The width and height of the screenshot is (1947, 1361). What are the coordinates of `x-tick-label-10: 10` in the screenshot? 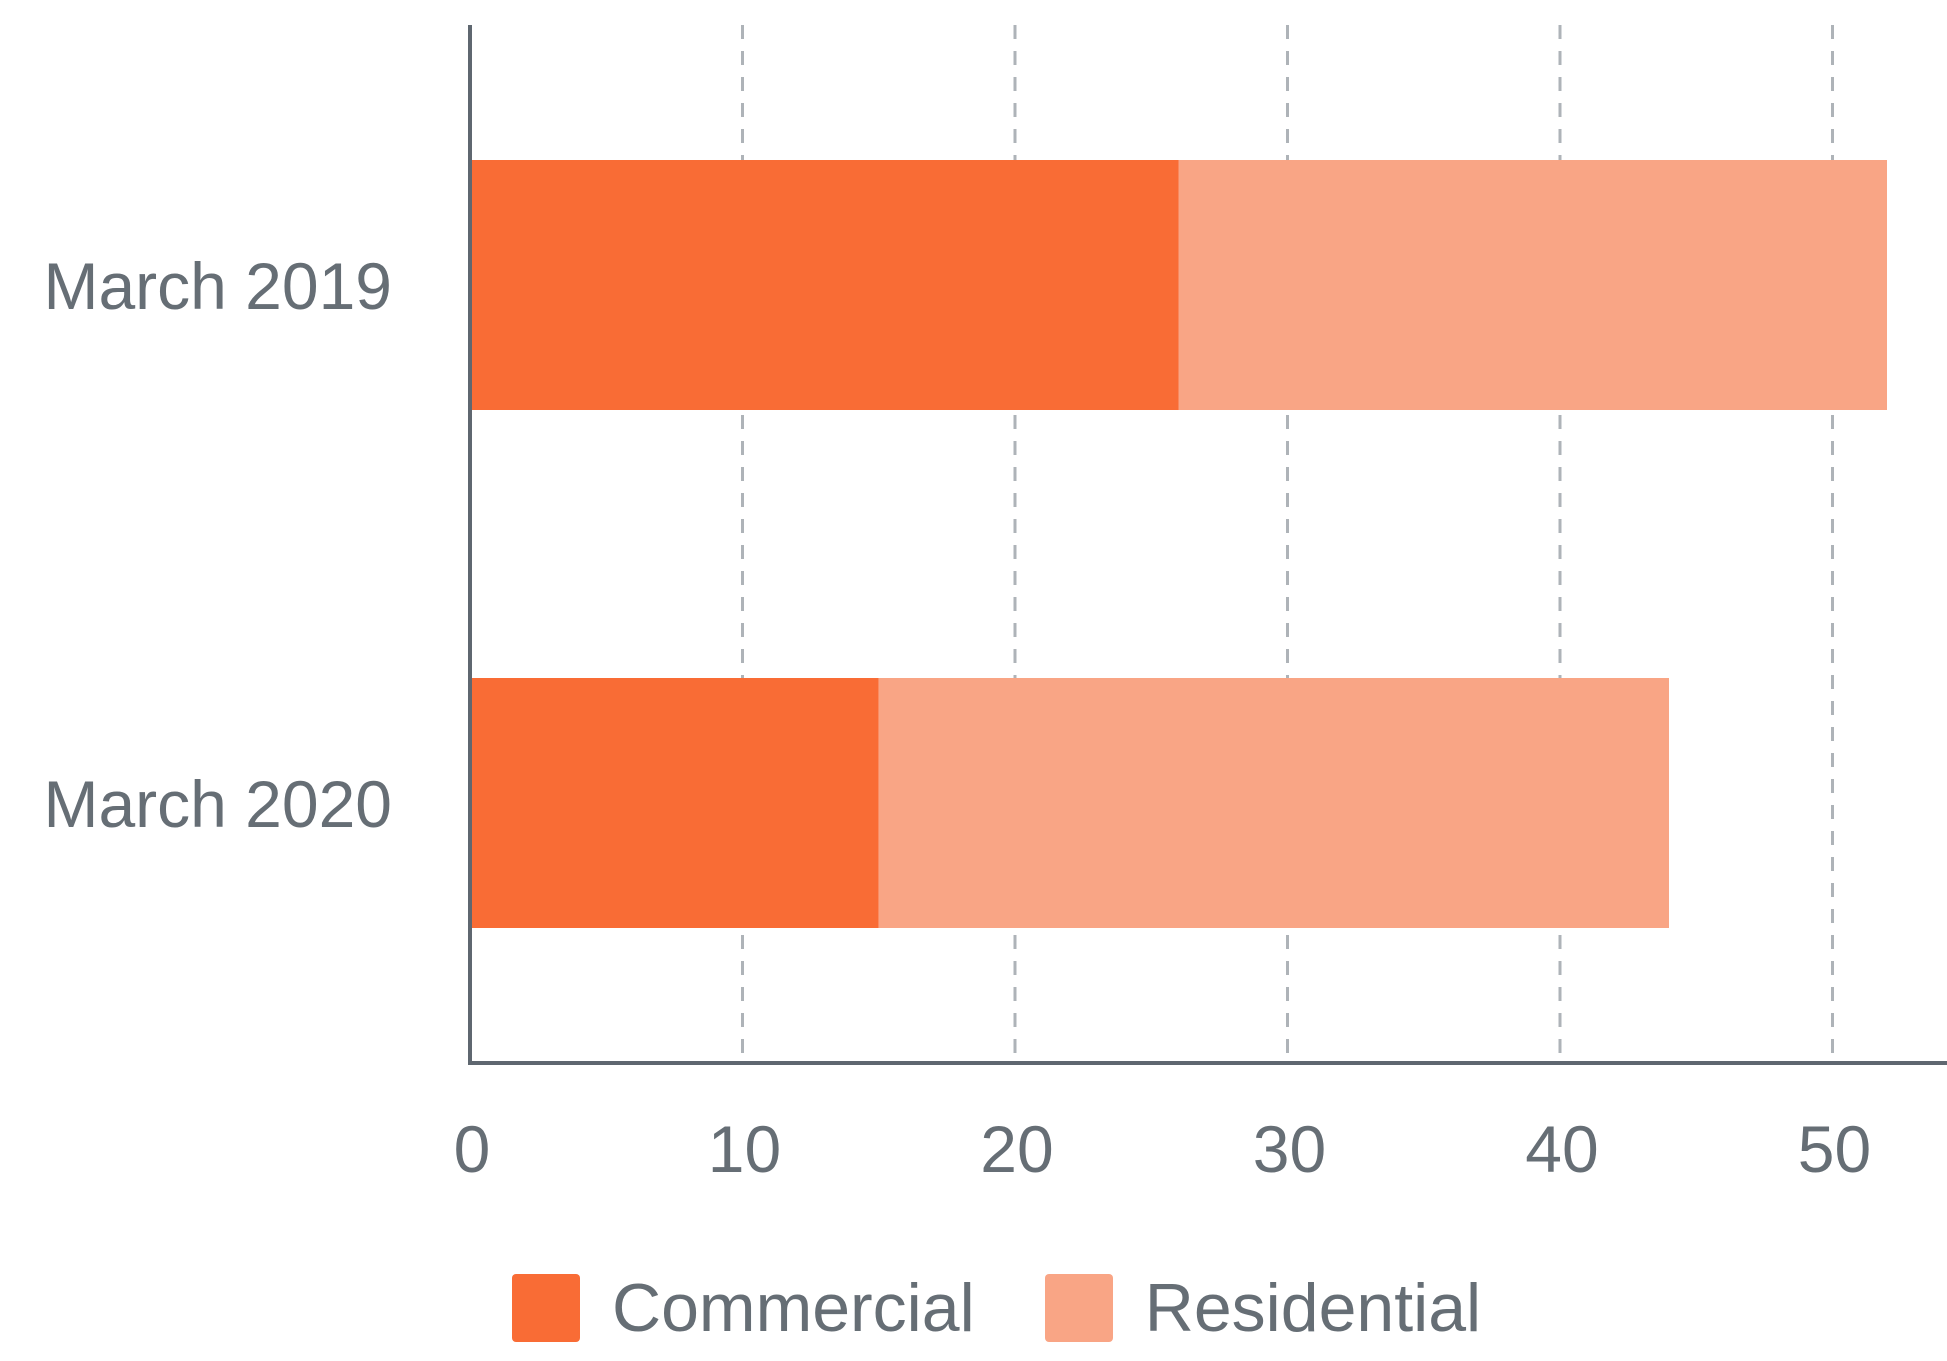 It's located at (744, 1149).